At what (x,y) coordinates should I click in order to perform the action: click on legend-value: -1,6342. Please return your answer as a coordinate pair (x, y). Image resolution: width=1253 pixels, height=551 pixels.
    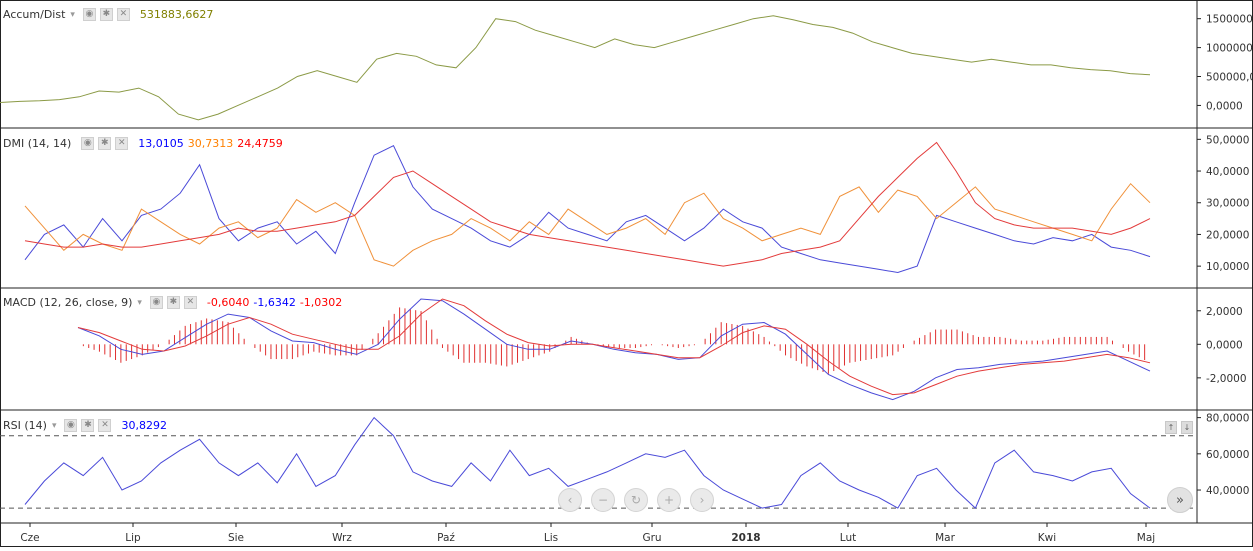
    Looking at the image, I should click on (274, 302).